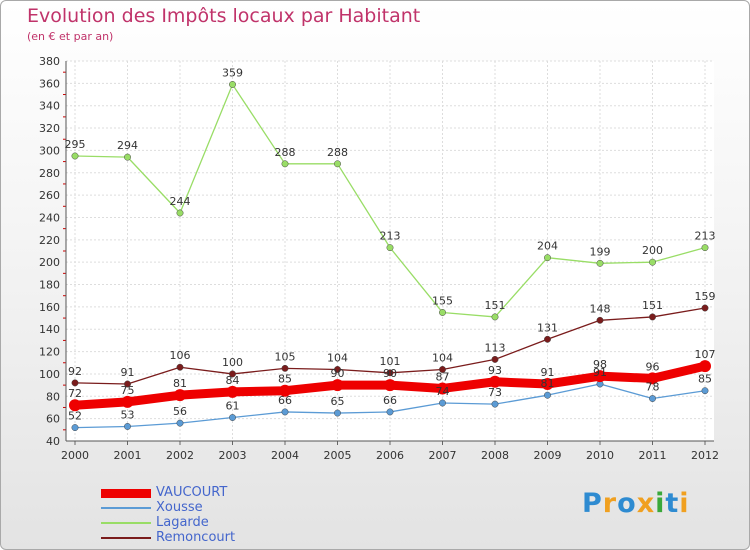 This screenshot has width=750, height=550. I want to click on data-label: 87, so click(443, 376).